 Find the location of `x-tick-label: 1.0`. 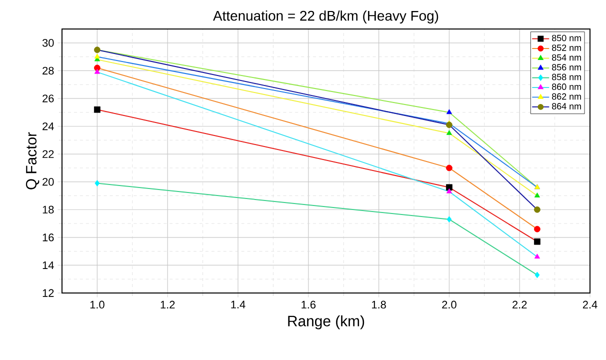

x-tick-label: 1.0 is located at coordinates (97, 304).